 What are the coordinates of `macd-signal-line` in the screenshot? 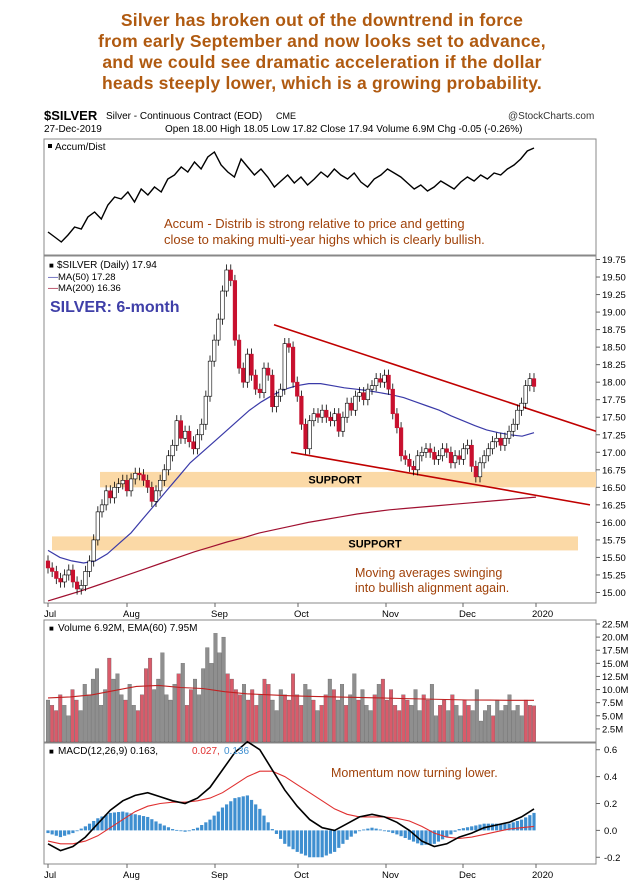 It's located at (291, 807).